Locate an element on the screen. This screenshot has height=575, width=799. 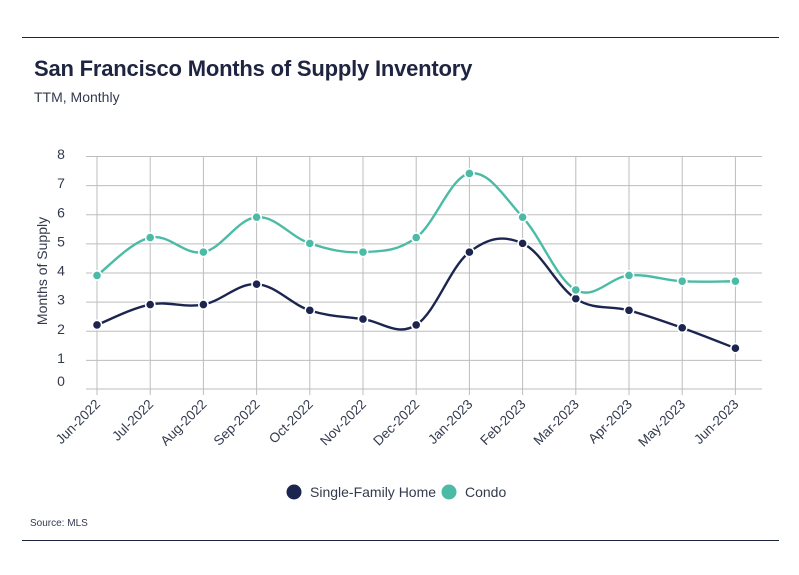
y-axis-label: Months of Supply is located at coordinates (42, 271).